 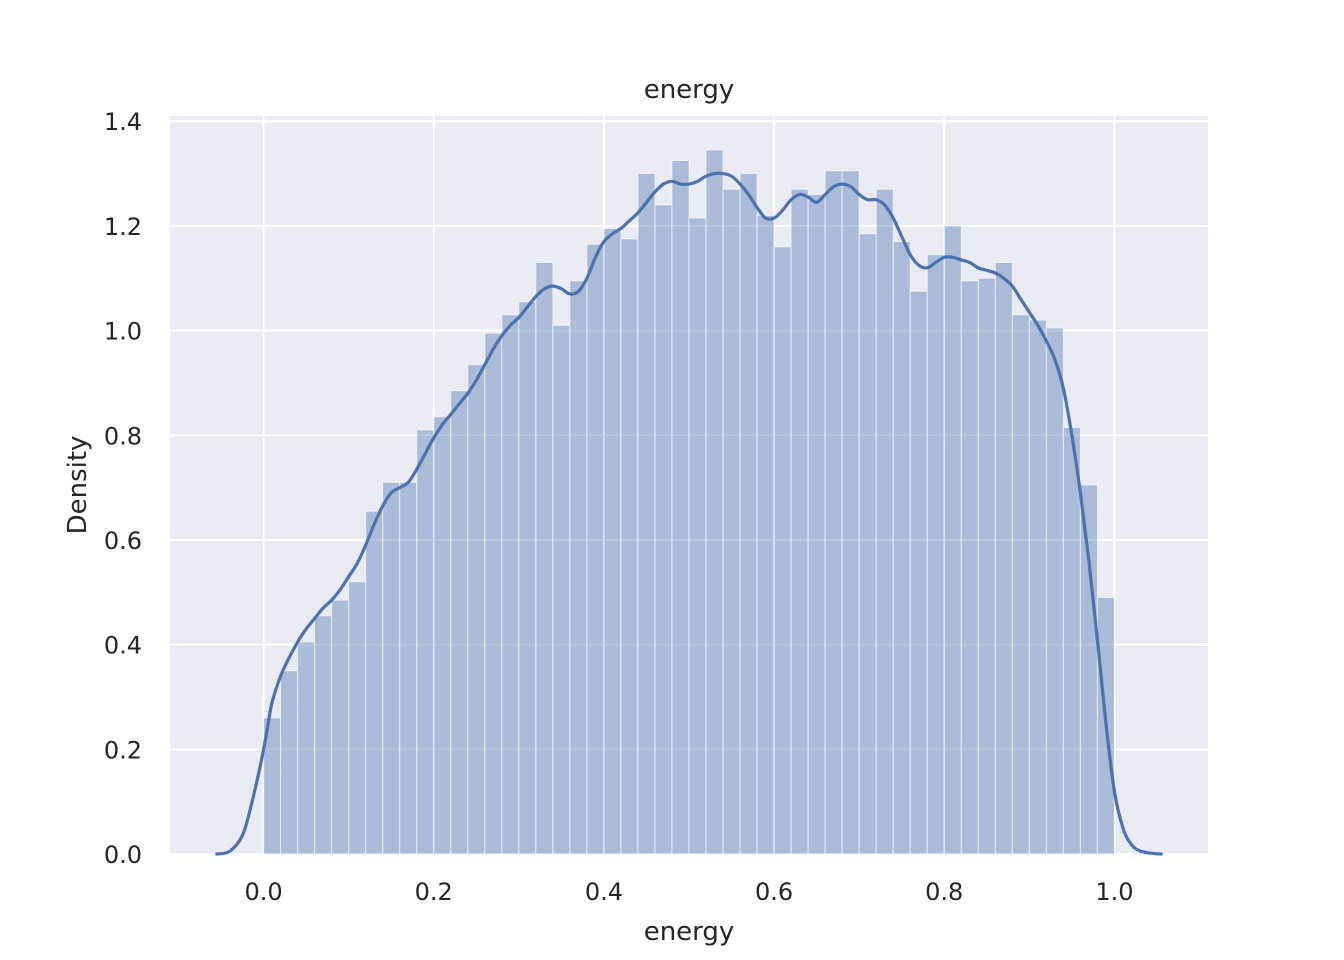 What do you see at coordinates (689, 932) in the screenshot?
I see `x-axis-label: energy` at bounding box center [689, 932].